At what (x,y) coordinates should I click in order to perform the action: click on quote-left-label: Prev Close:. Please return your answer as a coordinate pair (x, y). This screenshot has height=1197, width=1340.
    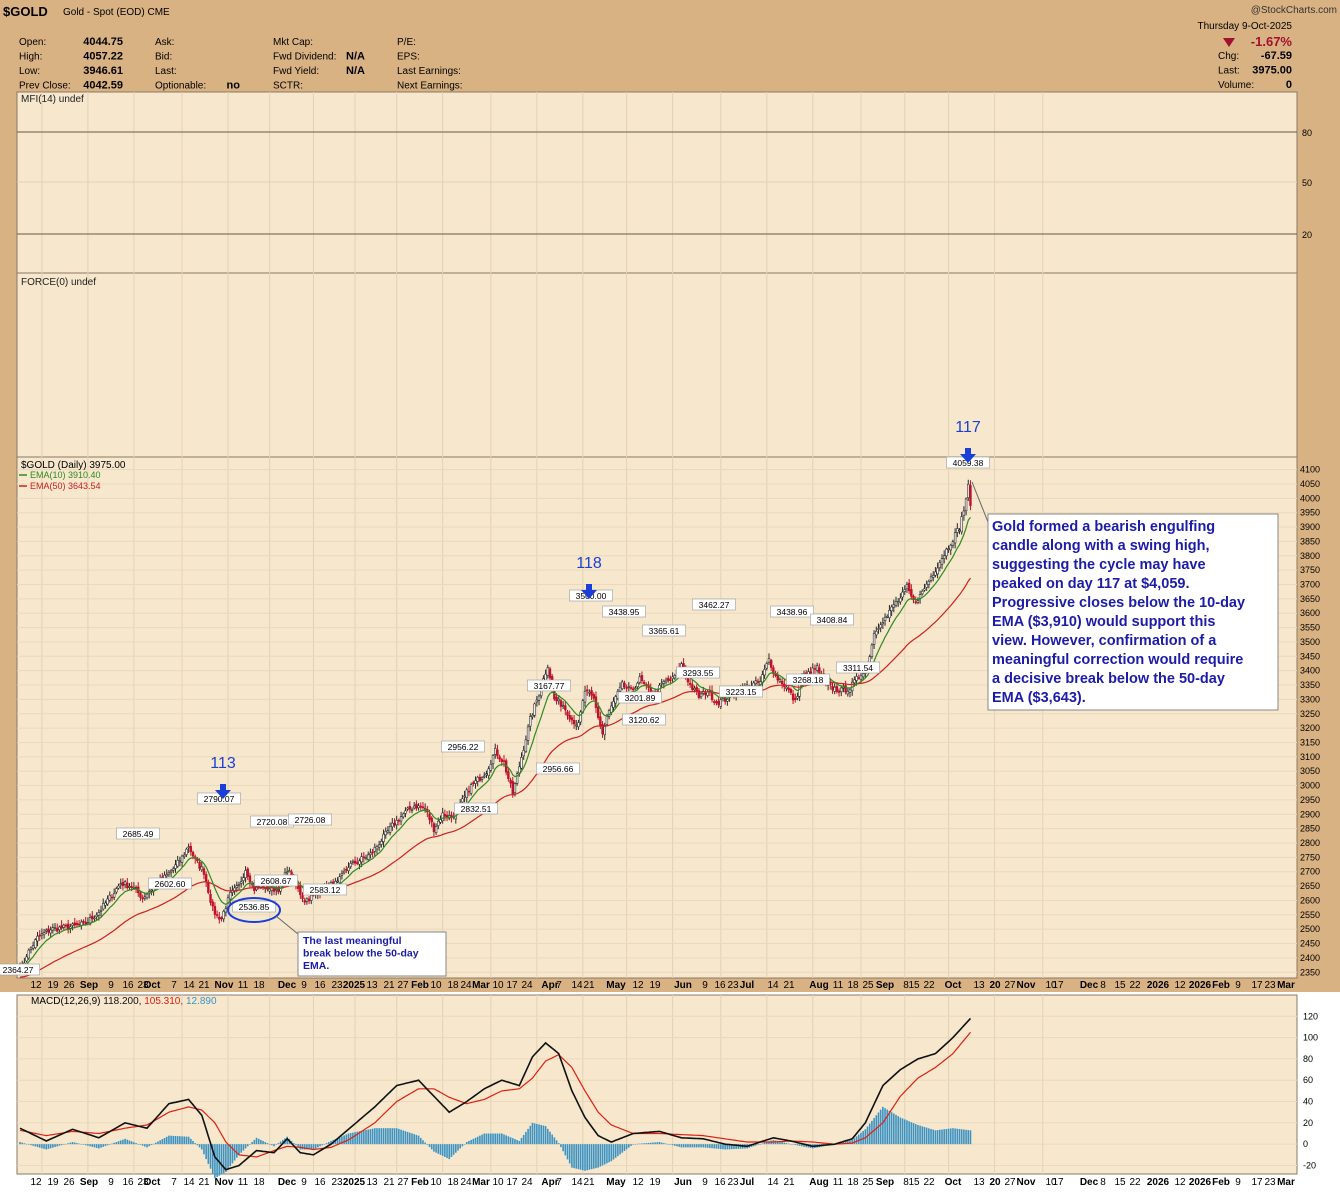
    Looking at the image, I should click on (45, 86).